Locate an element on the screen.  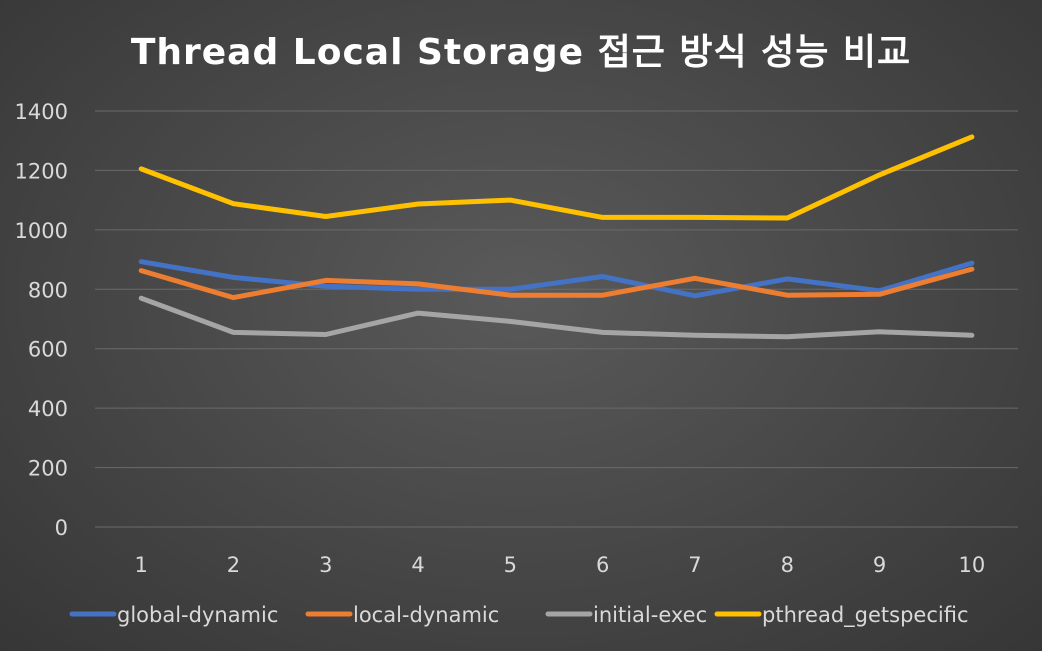
x-tick-label: 4 is located at coordinates (417, 565).